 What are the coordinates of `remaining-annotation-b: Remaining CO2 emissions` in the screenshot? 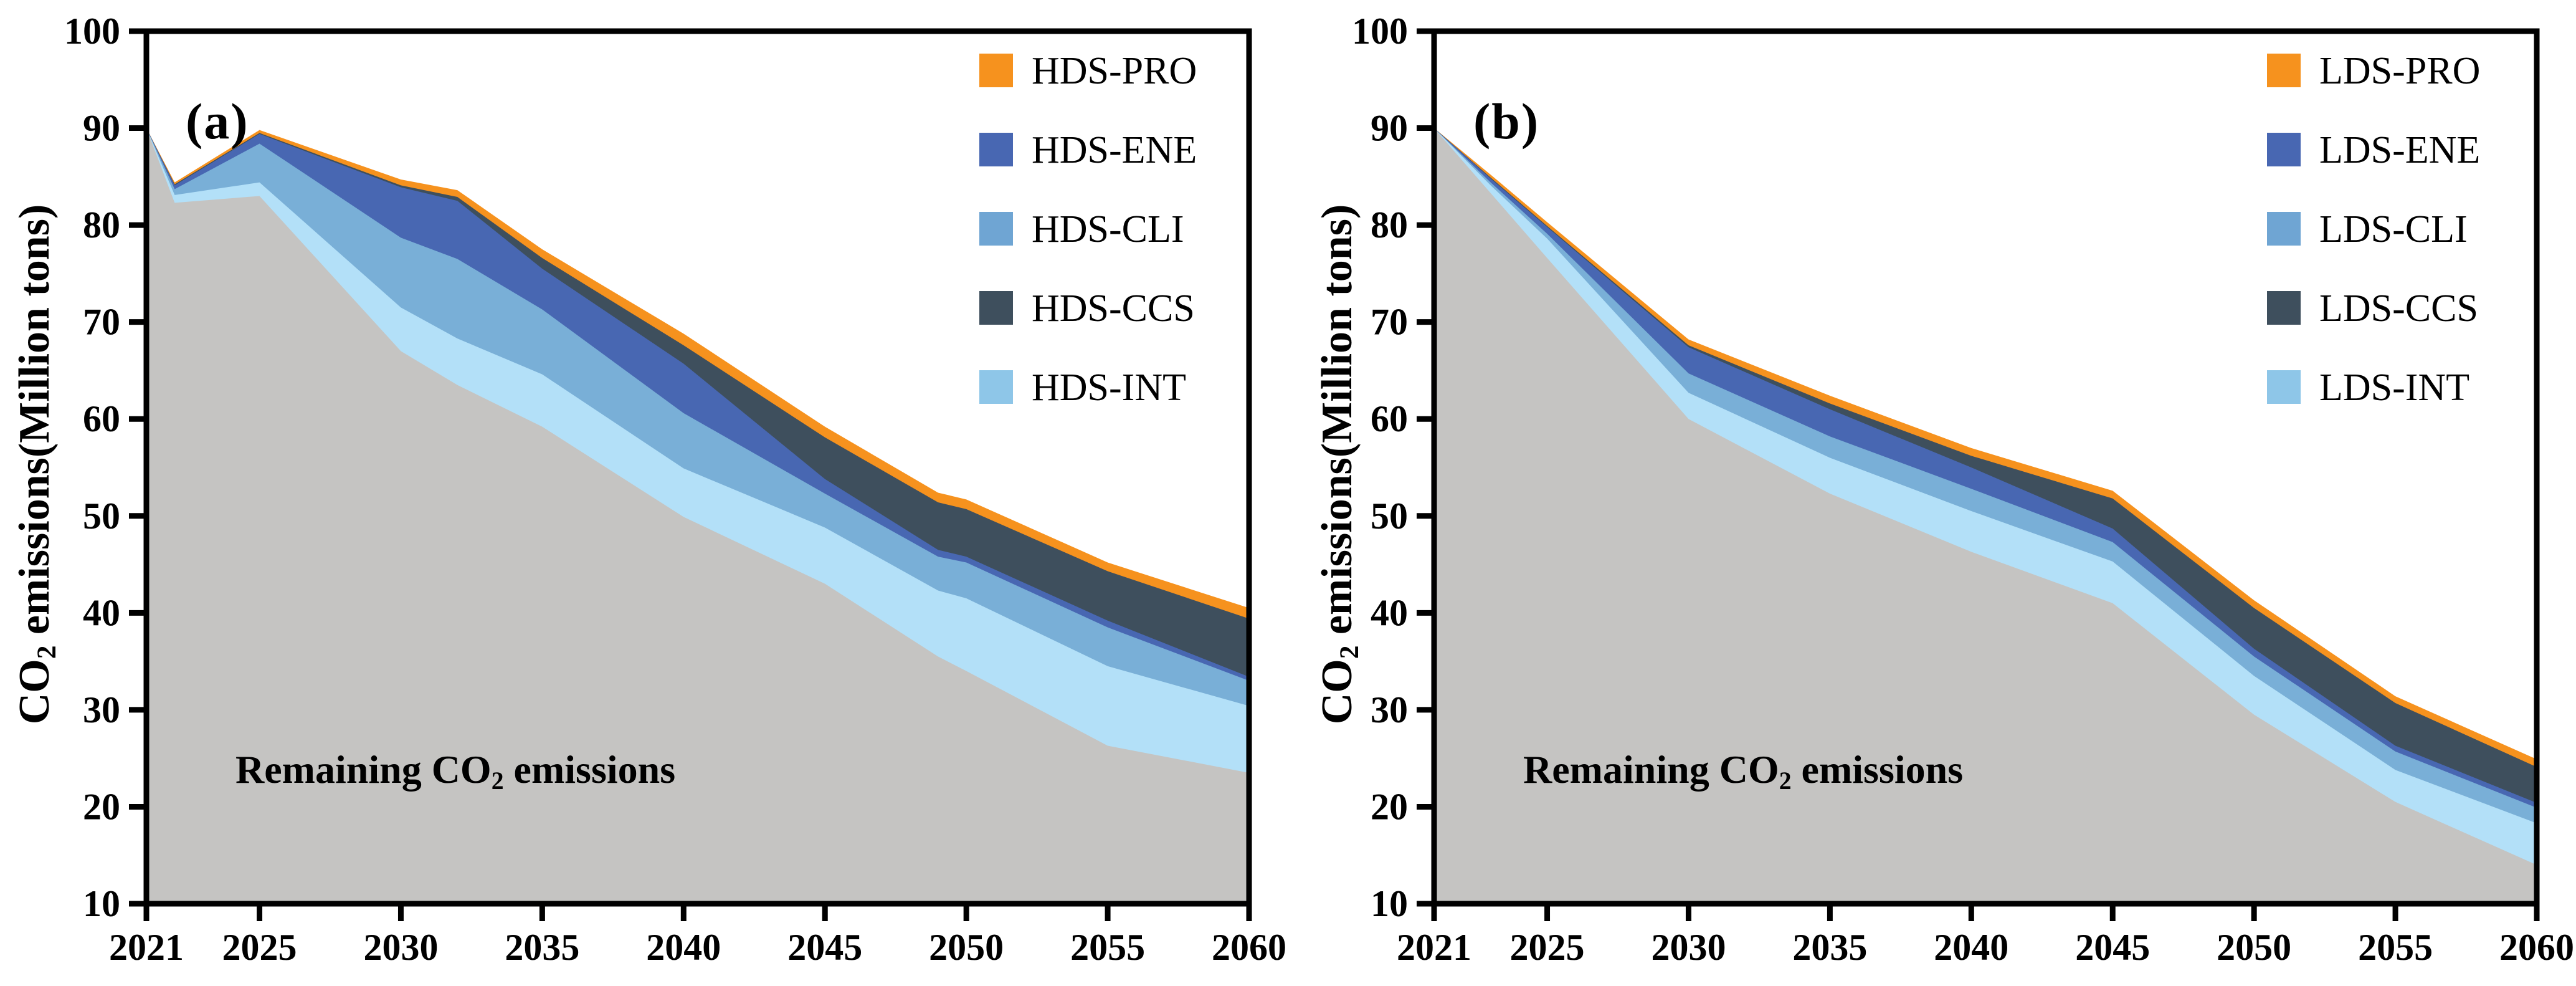 It's located at (1743, 771).